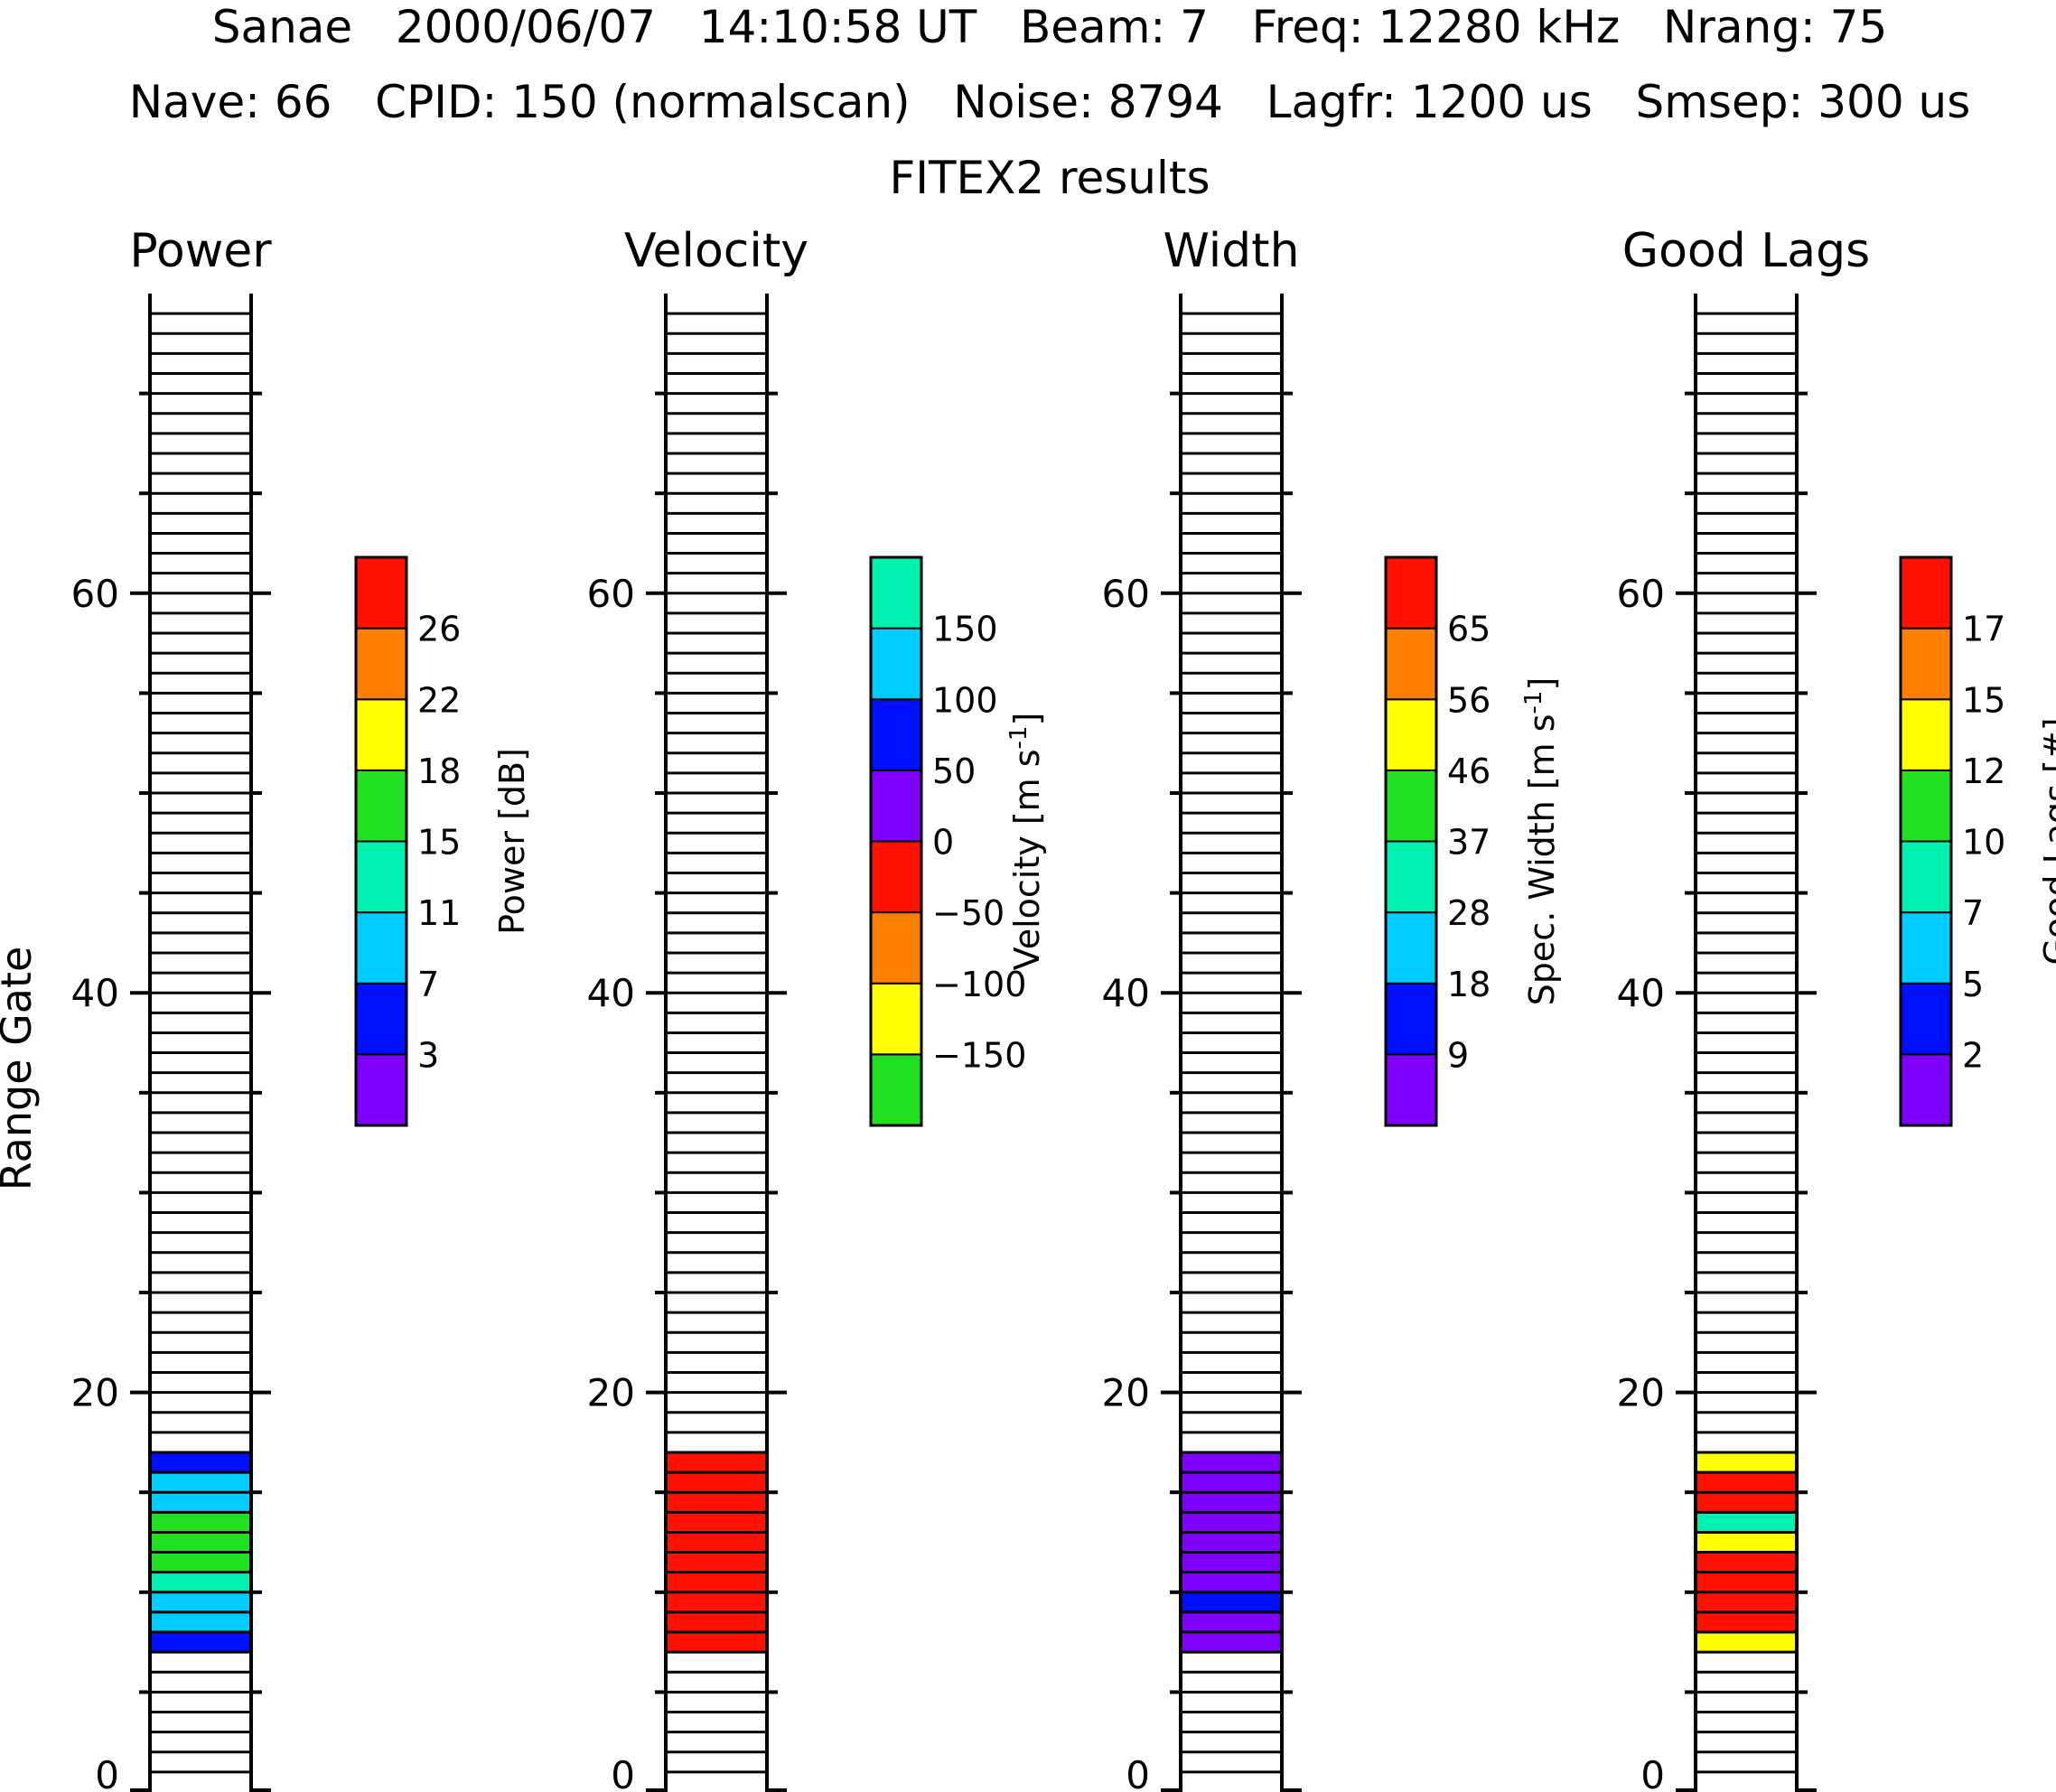  What do you see at coordinates (439, 629) in the screenshot?
I see `colorbar-tick-label: 26` at bounding box center [439, 629].